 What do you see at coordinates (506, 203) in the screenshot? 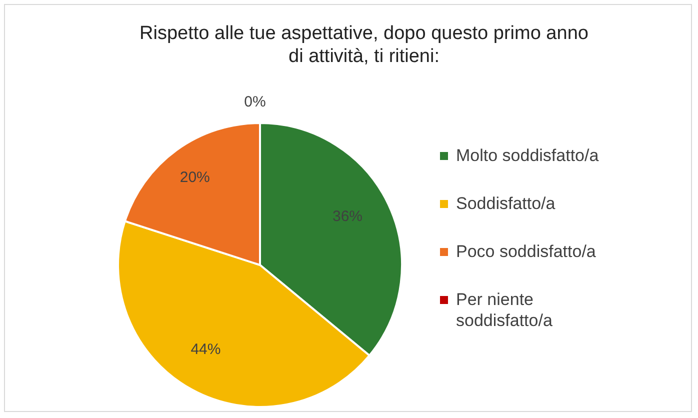
I see `legend-label: Soddisfatto/a` at bounding box center [506, 203].